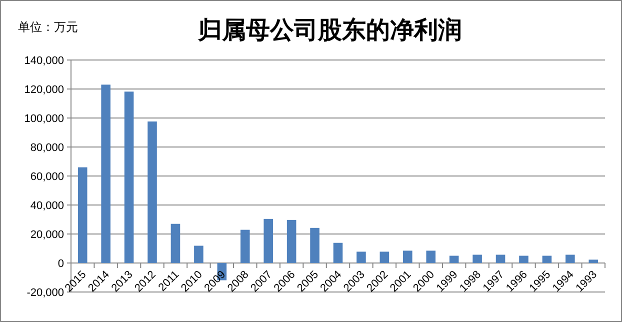  I want to click on y-tick-label: 140,000, so click(44, 61).